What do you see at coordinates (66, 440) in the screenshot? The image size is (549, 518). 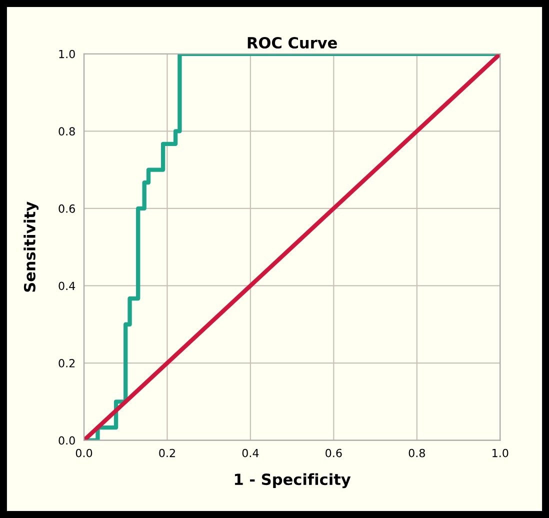 I see `y-tick-label: 0.0` at bounding box center [66, 440].